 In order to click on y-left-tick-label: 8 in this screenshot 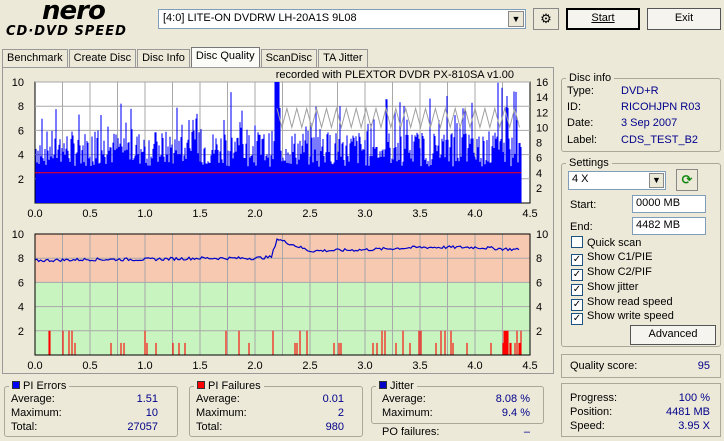, I will do `click(21, 259)`.